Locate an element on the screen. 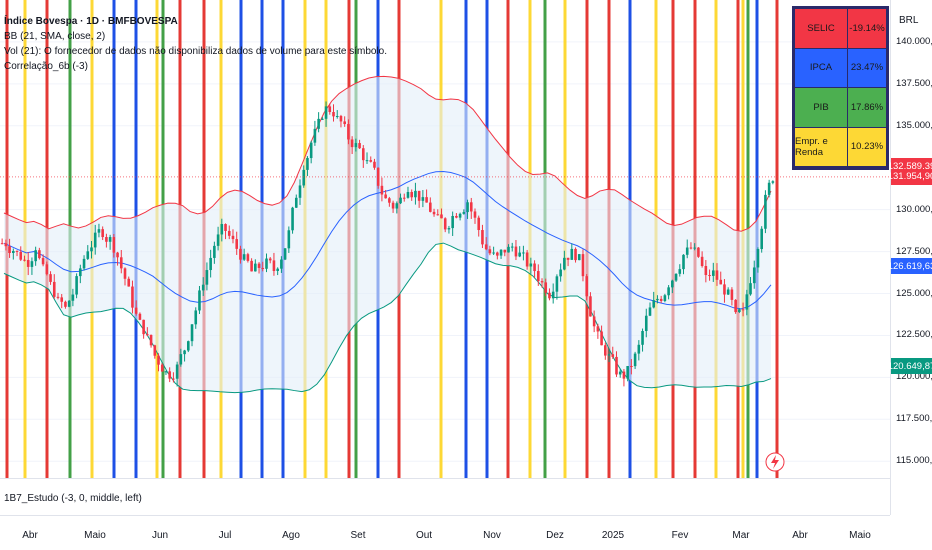 This screenshot has width=932, height=550. currency-label: BRL is located at coordinates (909, 20).